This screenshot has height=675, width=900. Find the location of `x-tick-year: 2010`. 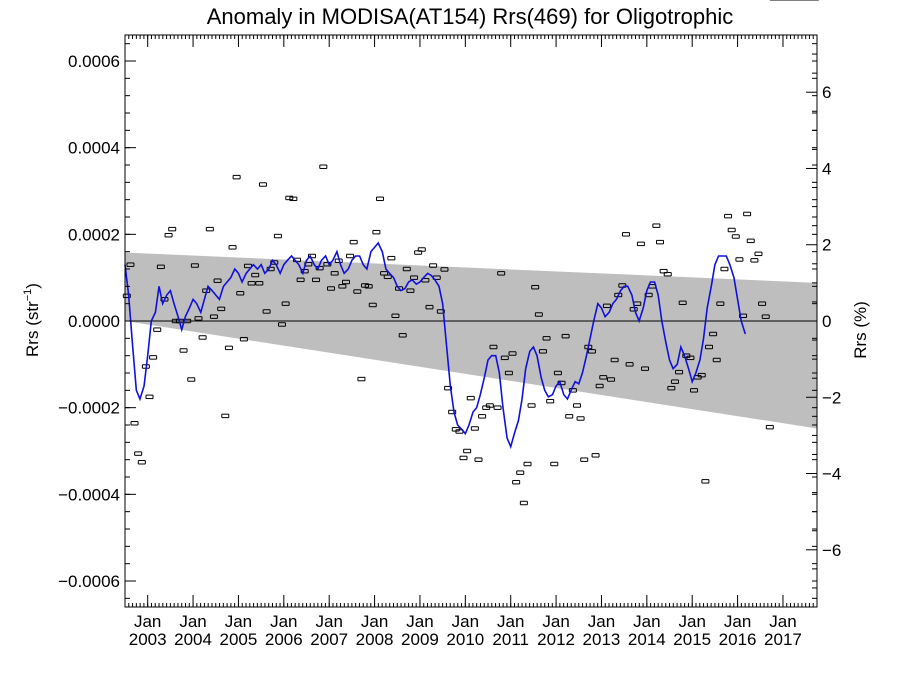

x-tick-year: 2010 is located at coordinates (465, 639).